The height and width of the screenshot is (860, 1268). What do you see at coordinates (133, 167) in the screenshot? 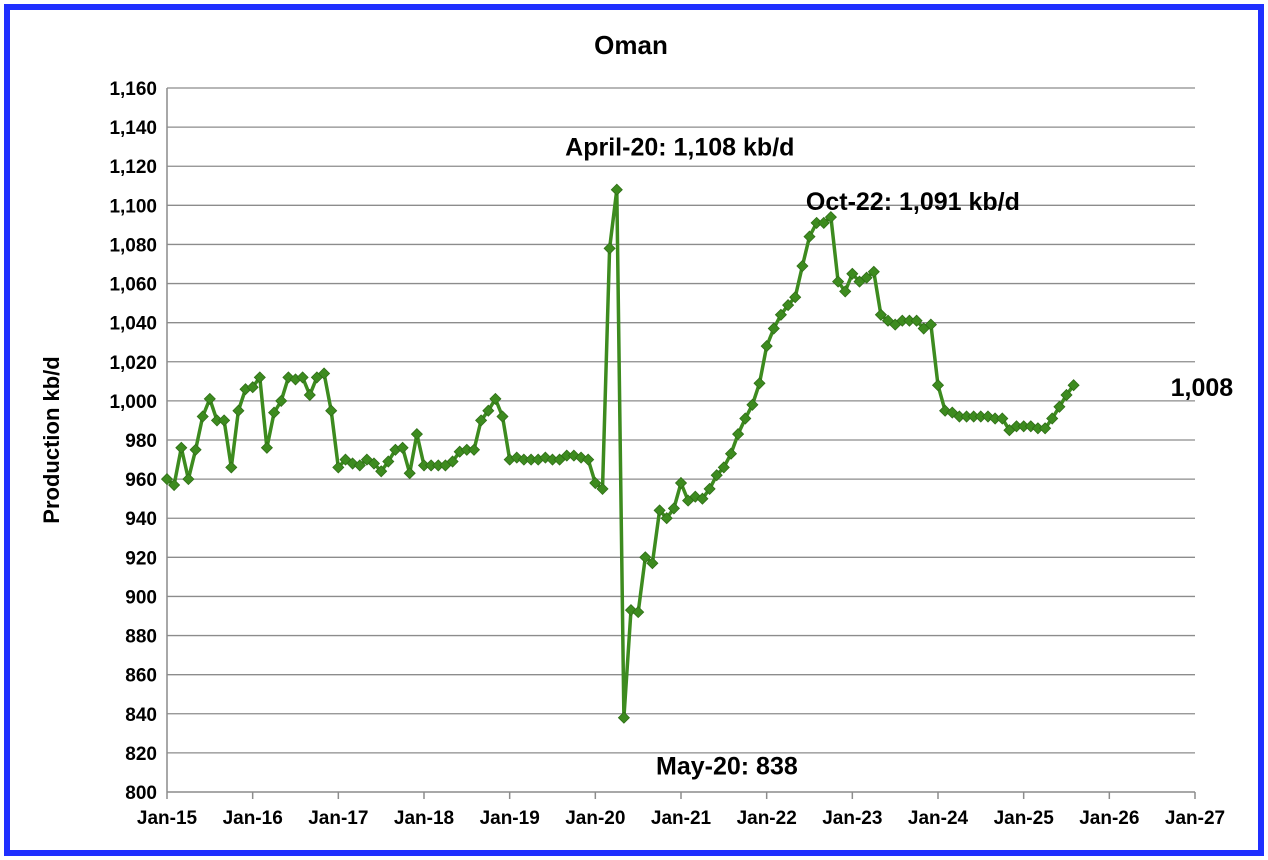
I see `y-tick-label: 1,120` at bounding box center [133, 167].